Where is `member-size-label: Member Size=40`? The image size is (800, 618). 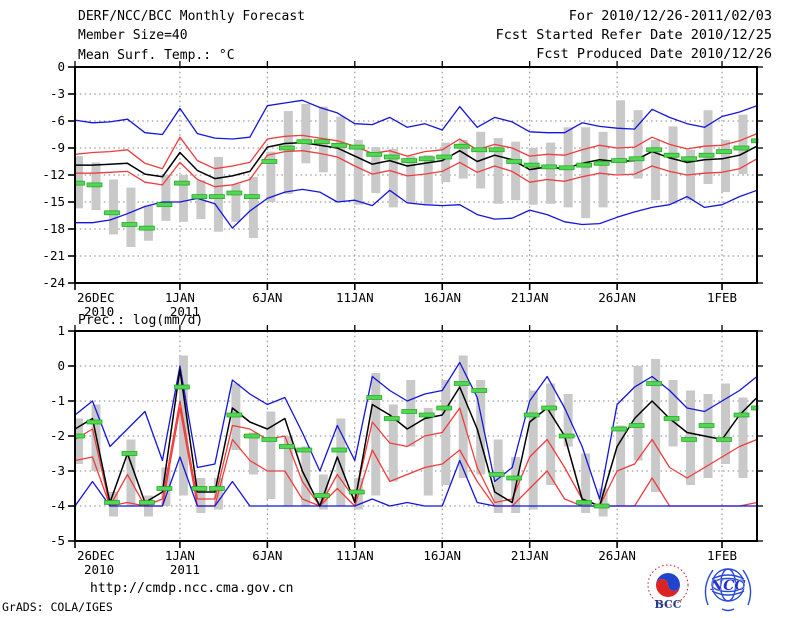
member-size-label: Member Size=40 is located at coordinates (133, 35).